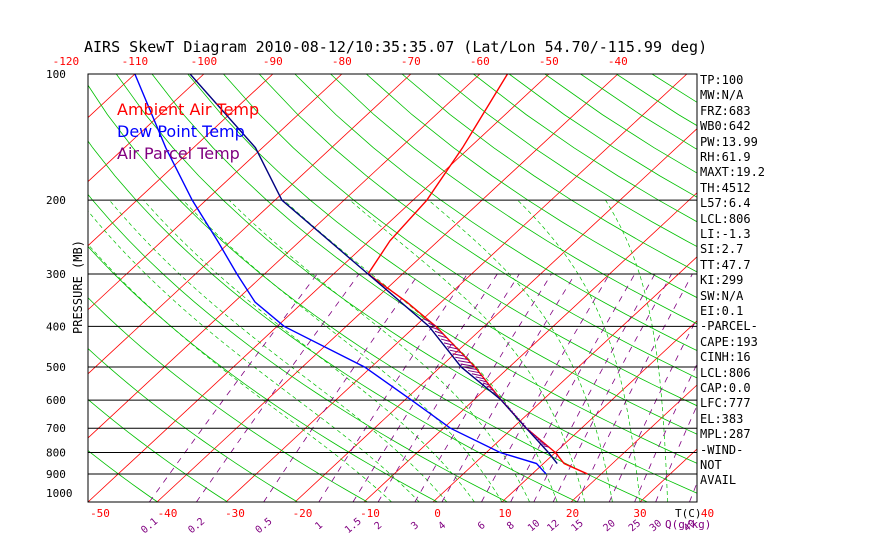 The image size is (870, 560). Describe the element at coordinates (725, 110) in the screenshot. I see `stat-line: FRZ:683` at that location.